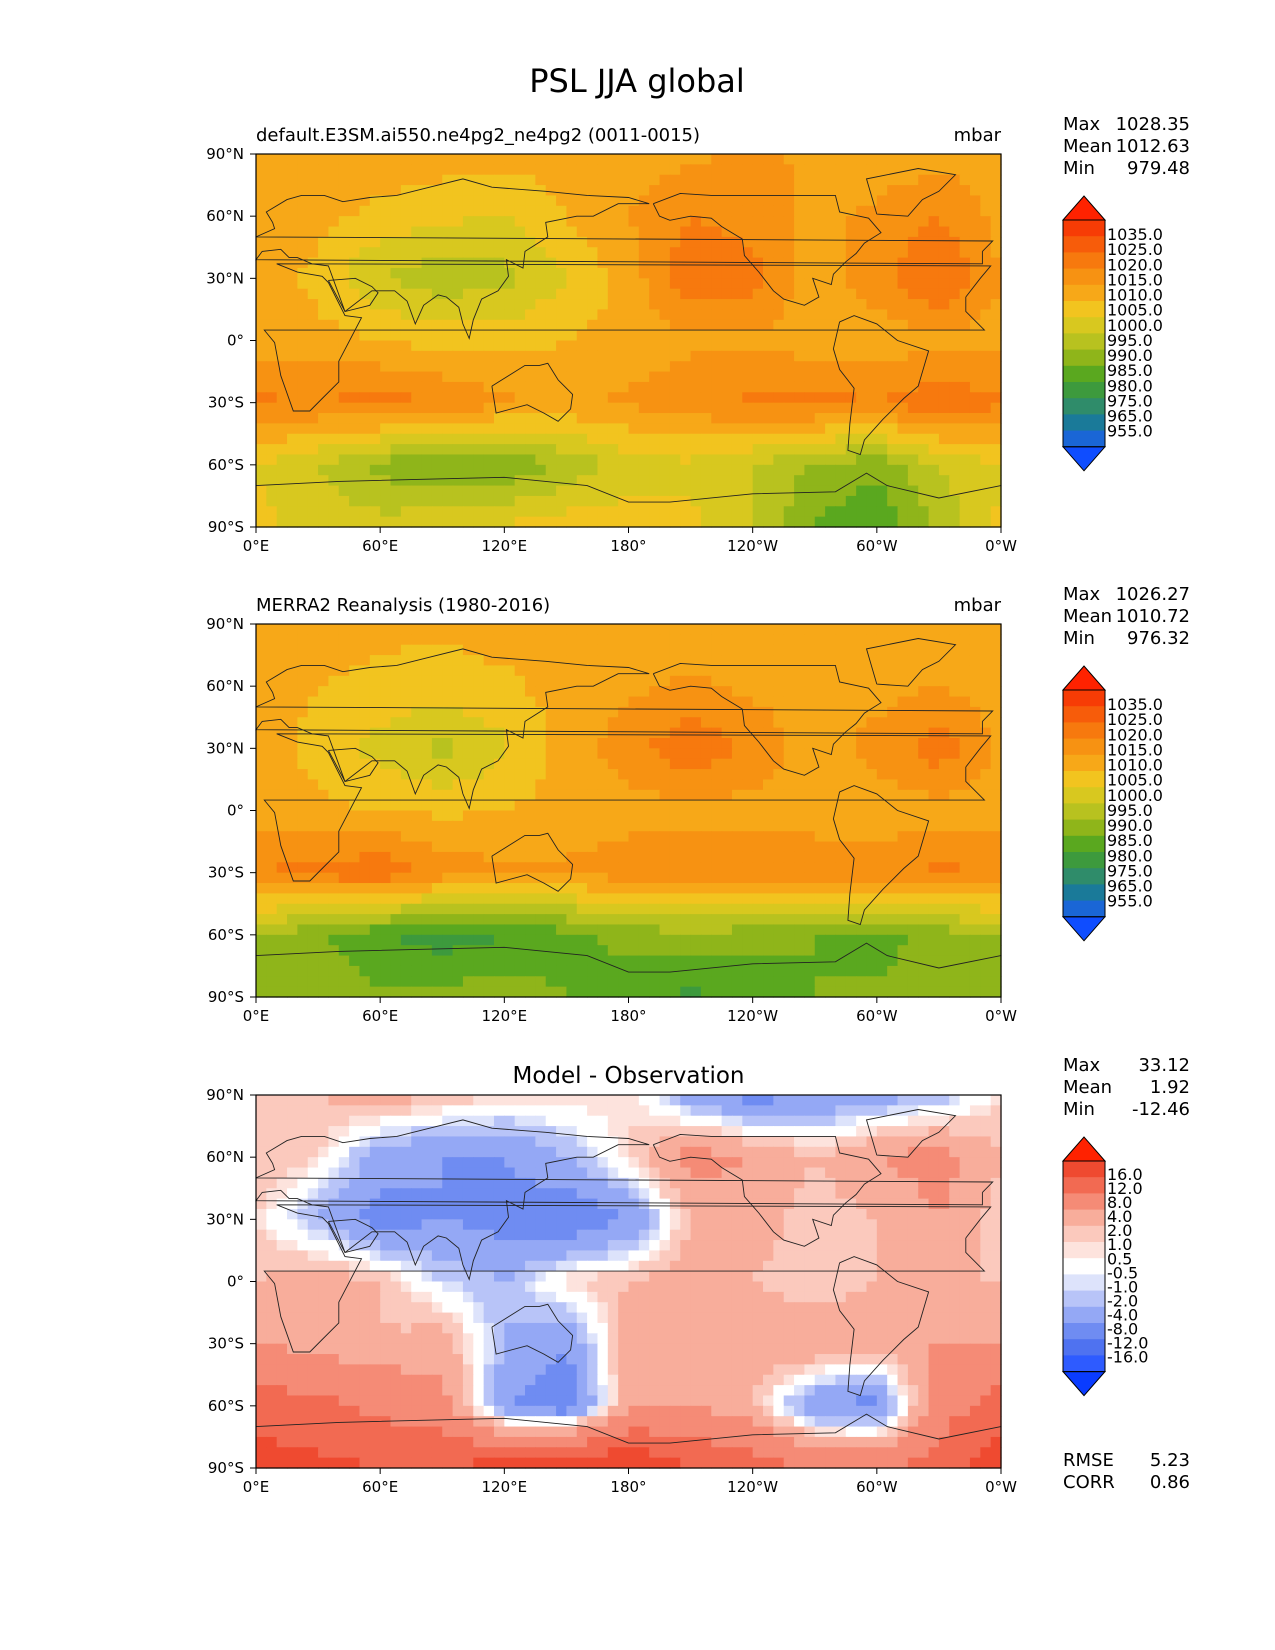 Image resolution: width=1275 pixels, height=1650 pixels. What do you see at coordinates (1130, 416) in the screenshot?
I see `colorbar-tick-label: 965.0` at bounding box center [1130, 416].